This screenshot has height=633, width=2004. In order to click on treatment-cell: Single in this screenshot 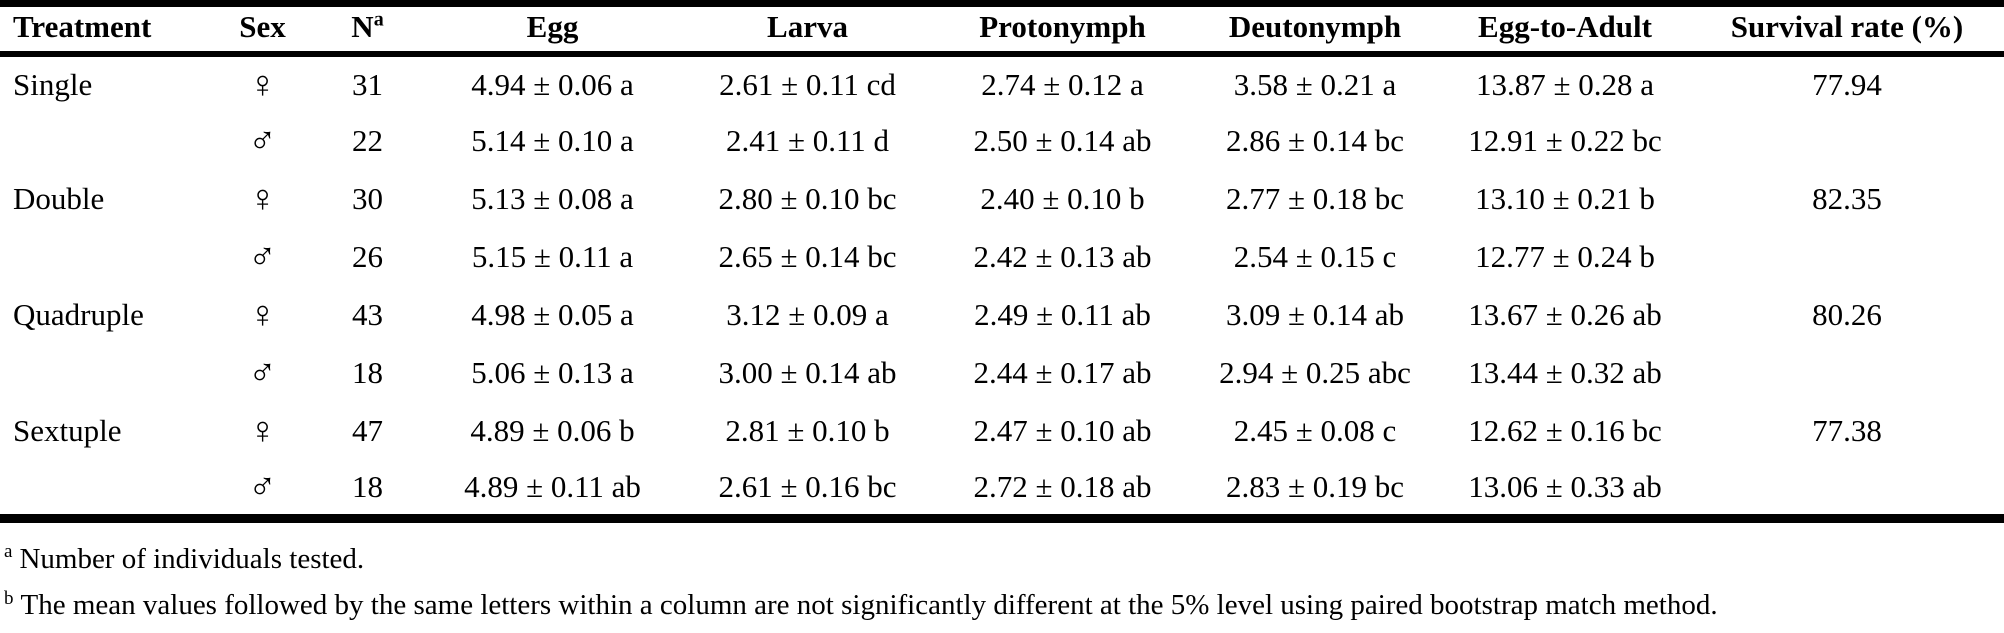, I will do `click(53, 84)`.